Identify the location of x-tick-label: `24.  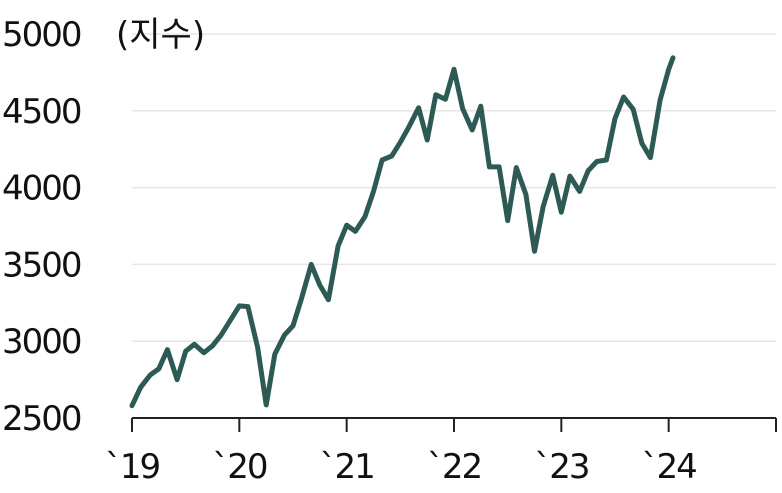
(669, 467).